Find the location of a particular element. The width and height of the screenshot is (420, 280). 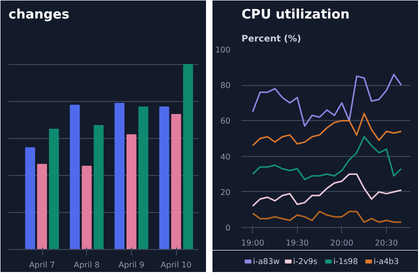

x-tick-label: April 10 is located at coordinates (176, 265).